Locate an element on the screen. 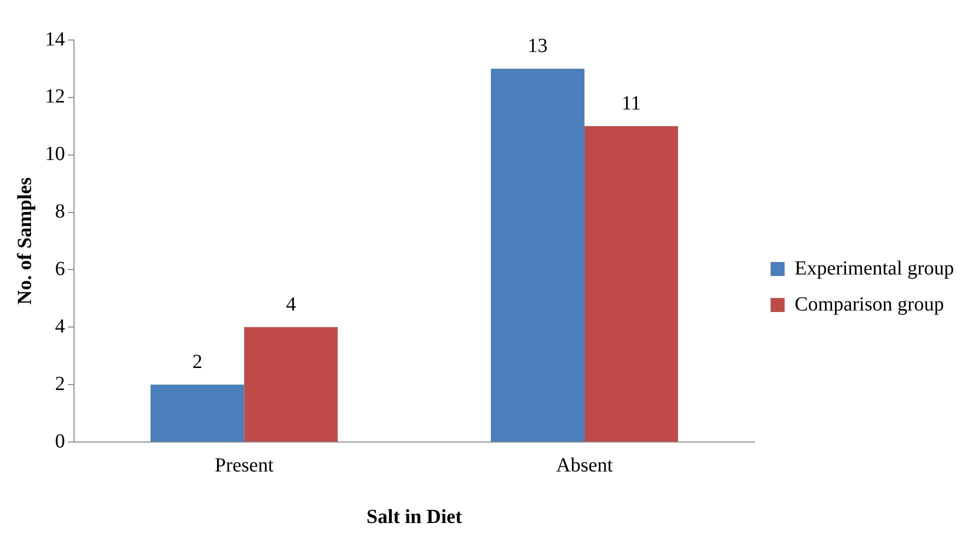 Image resolution: width=974 pixels, height=544 pixels. y-tick-label: 10 is located at coordinates (55, 154).